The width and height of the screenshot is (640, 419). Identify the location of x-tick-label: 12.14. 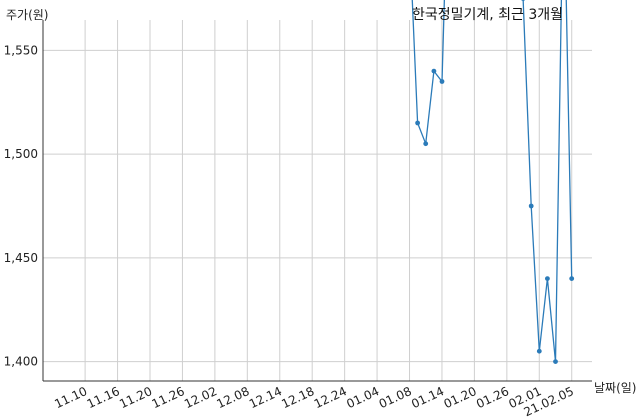
(265, 397).